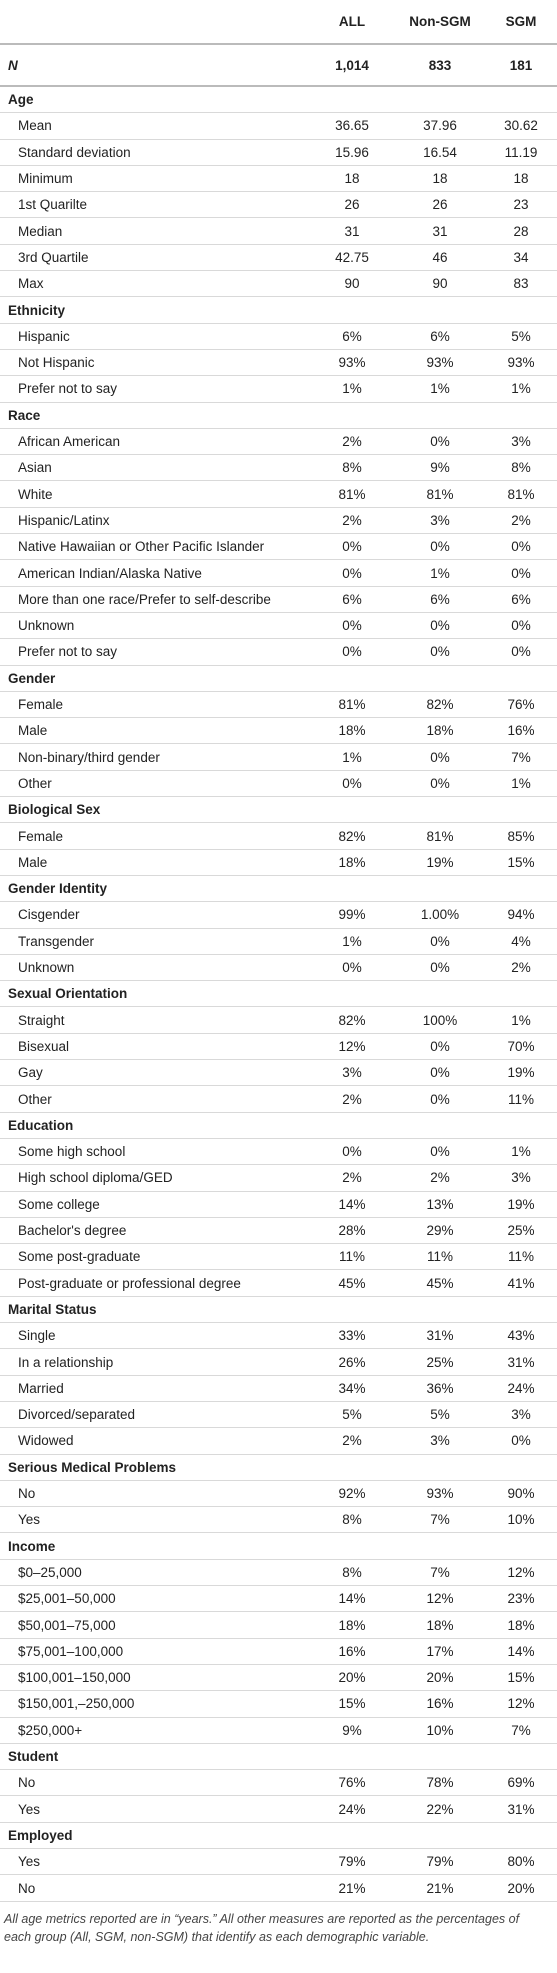  What do you see at coordinates (521, 1494) in the screenshot?
I see `cell-value: 90%` at bounding box center [521, 1494].